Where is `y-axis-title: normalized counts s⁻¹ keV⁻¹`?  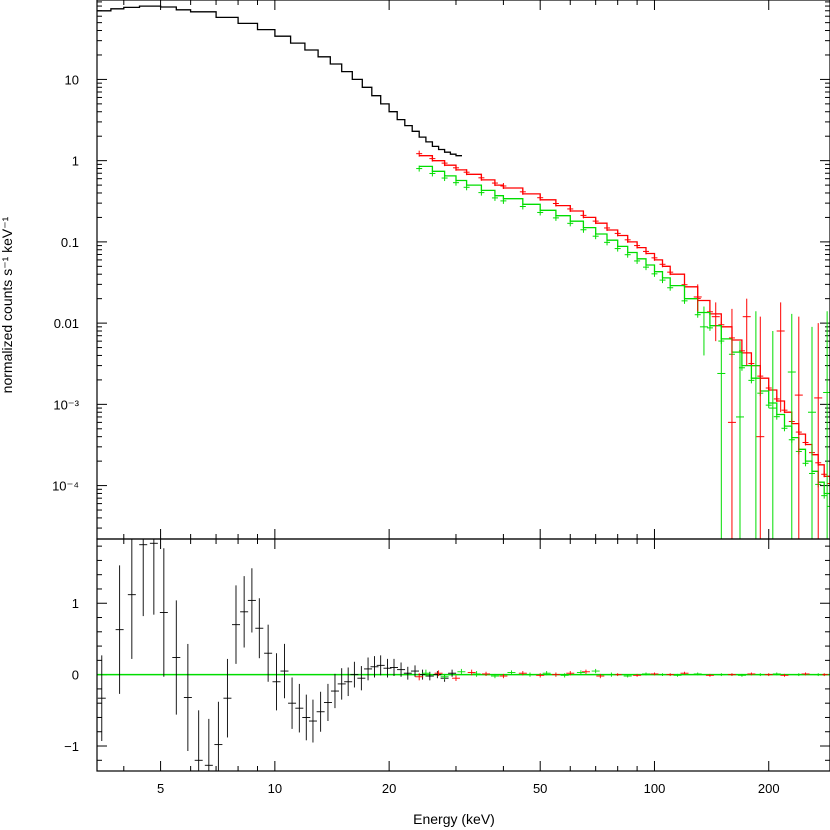 y-axis-title: normalized counts s⁻¹ keV⁻¹ is located at coordinates (7, 304).